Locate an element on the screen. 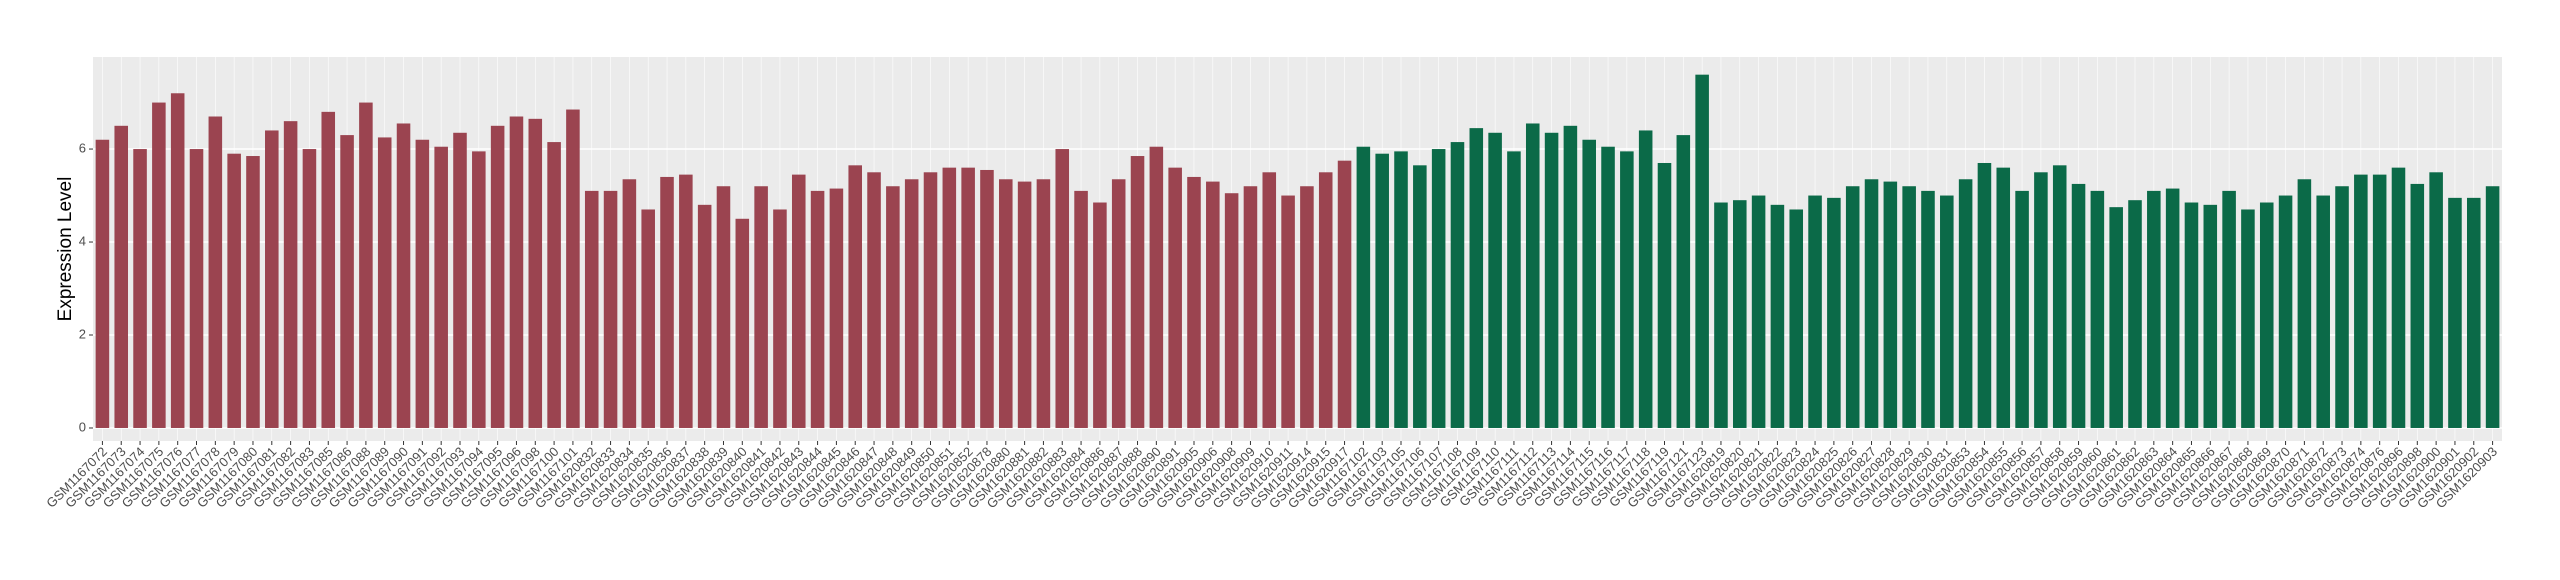 The width and height of the screenshot is (2560, 580). y-tick-label: 2 is located at coordinates (82, 333).